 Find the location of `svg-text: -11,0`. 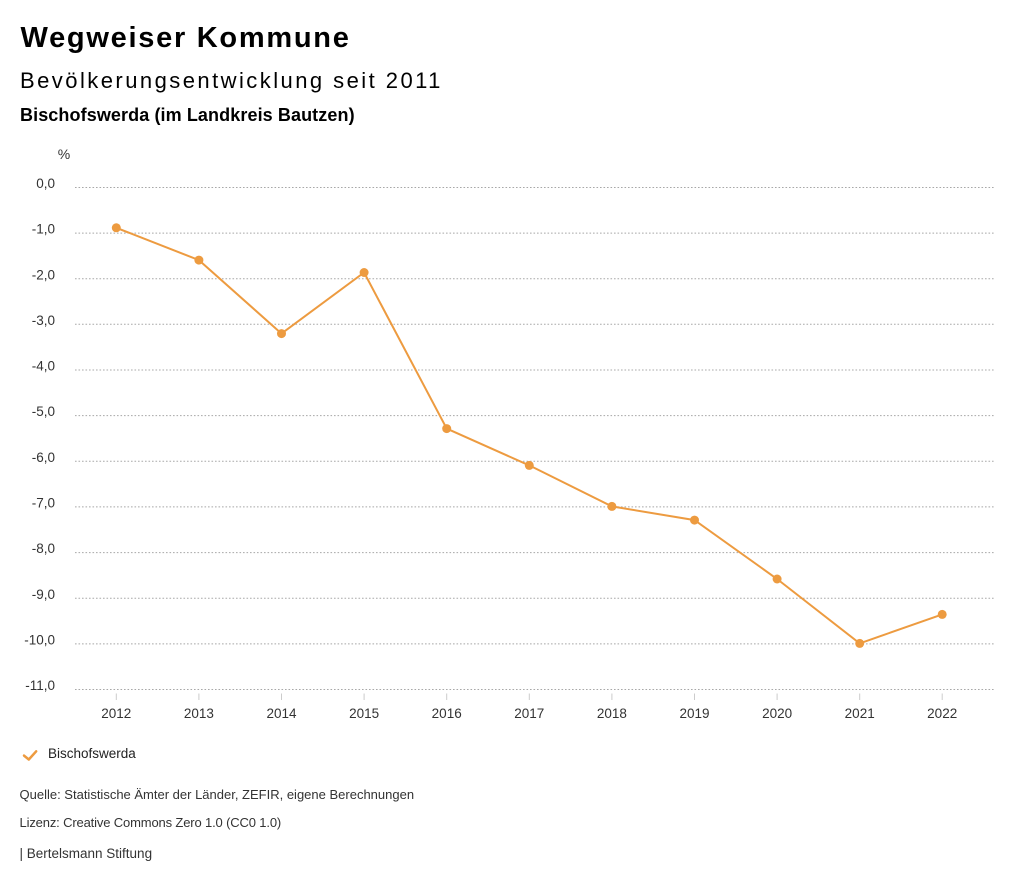

svg-text: -11,0 is located at coordinates (40, 685).